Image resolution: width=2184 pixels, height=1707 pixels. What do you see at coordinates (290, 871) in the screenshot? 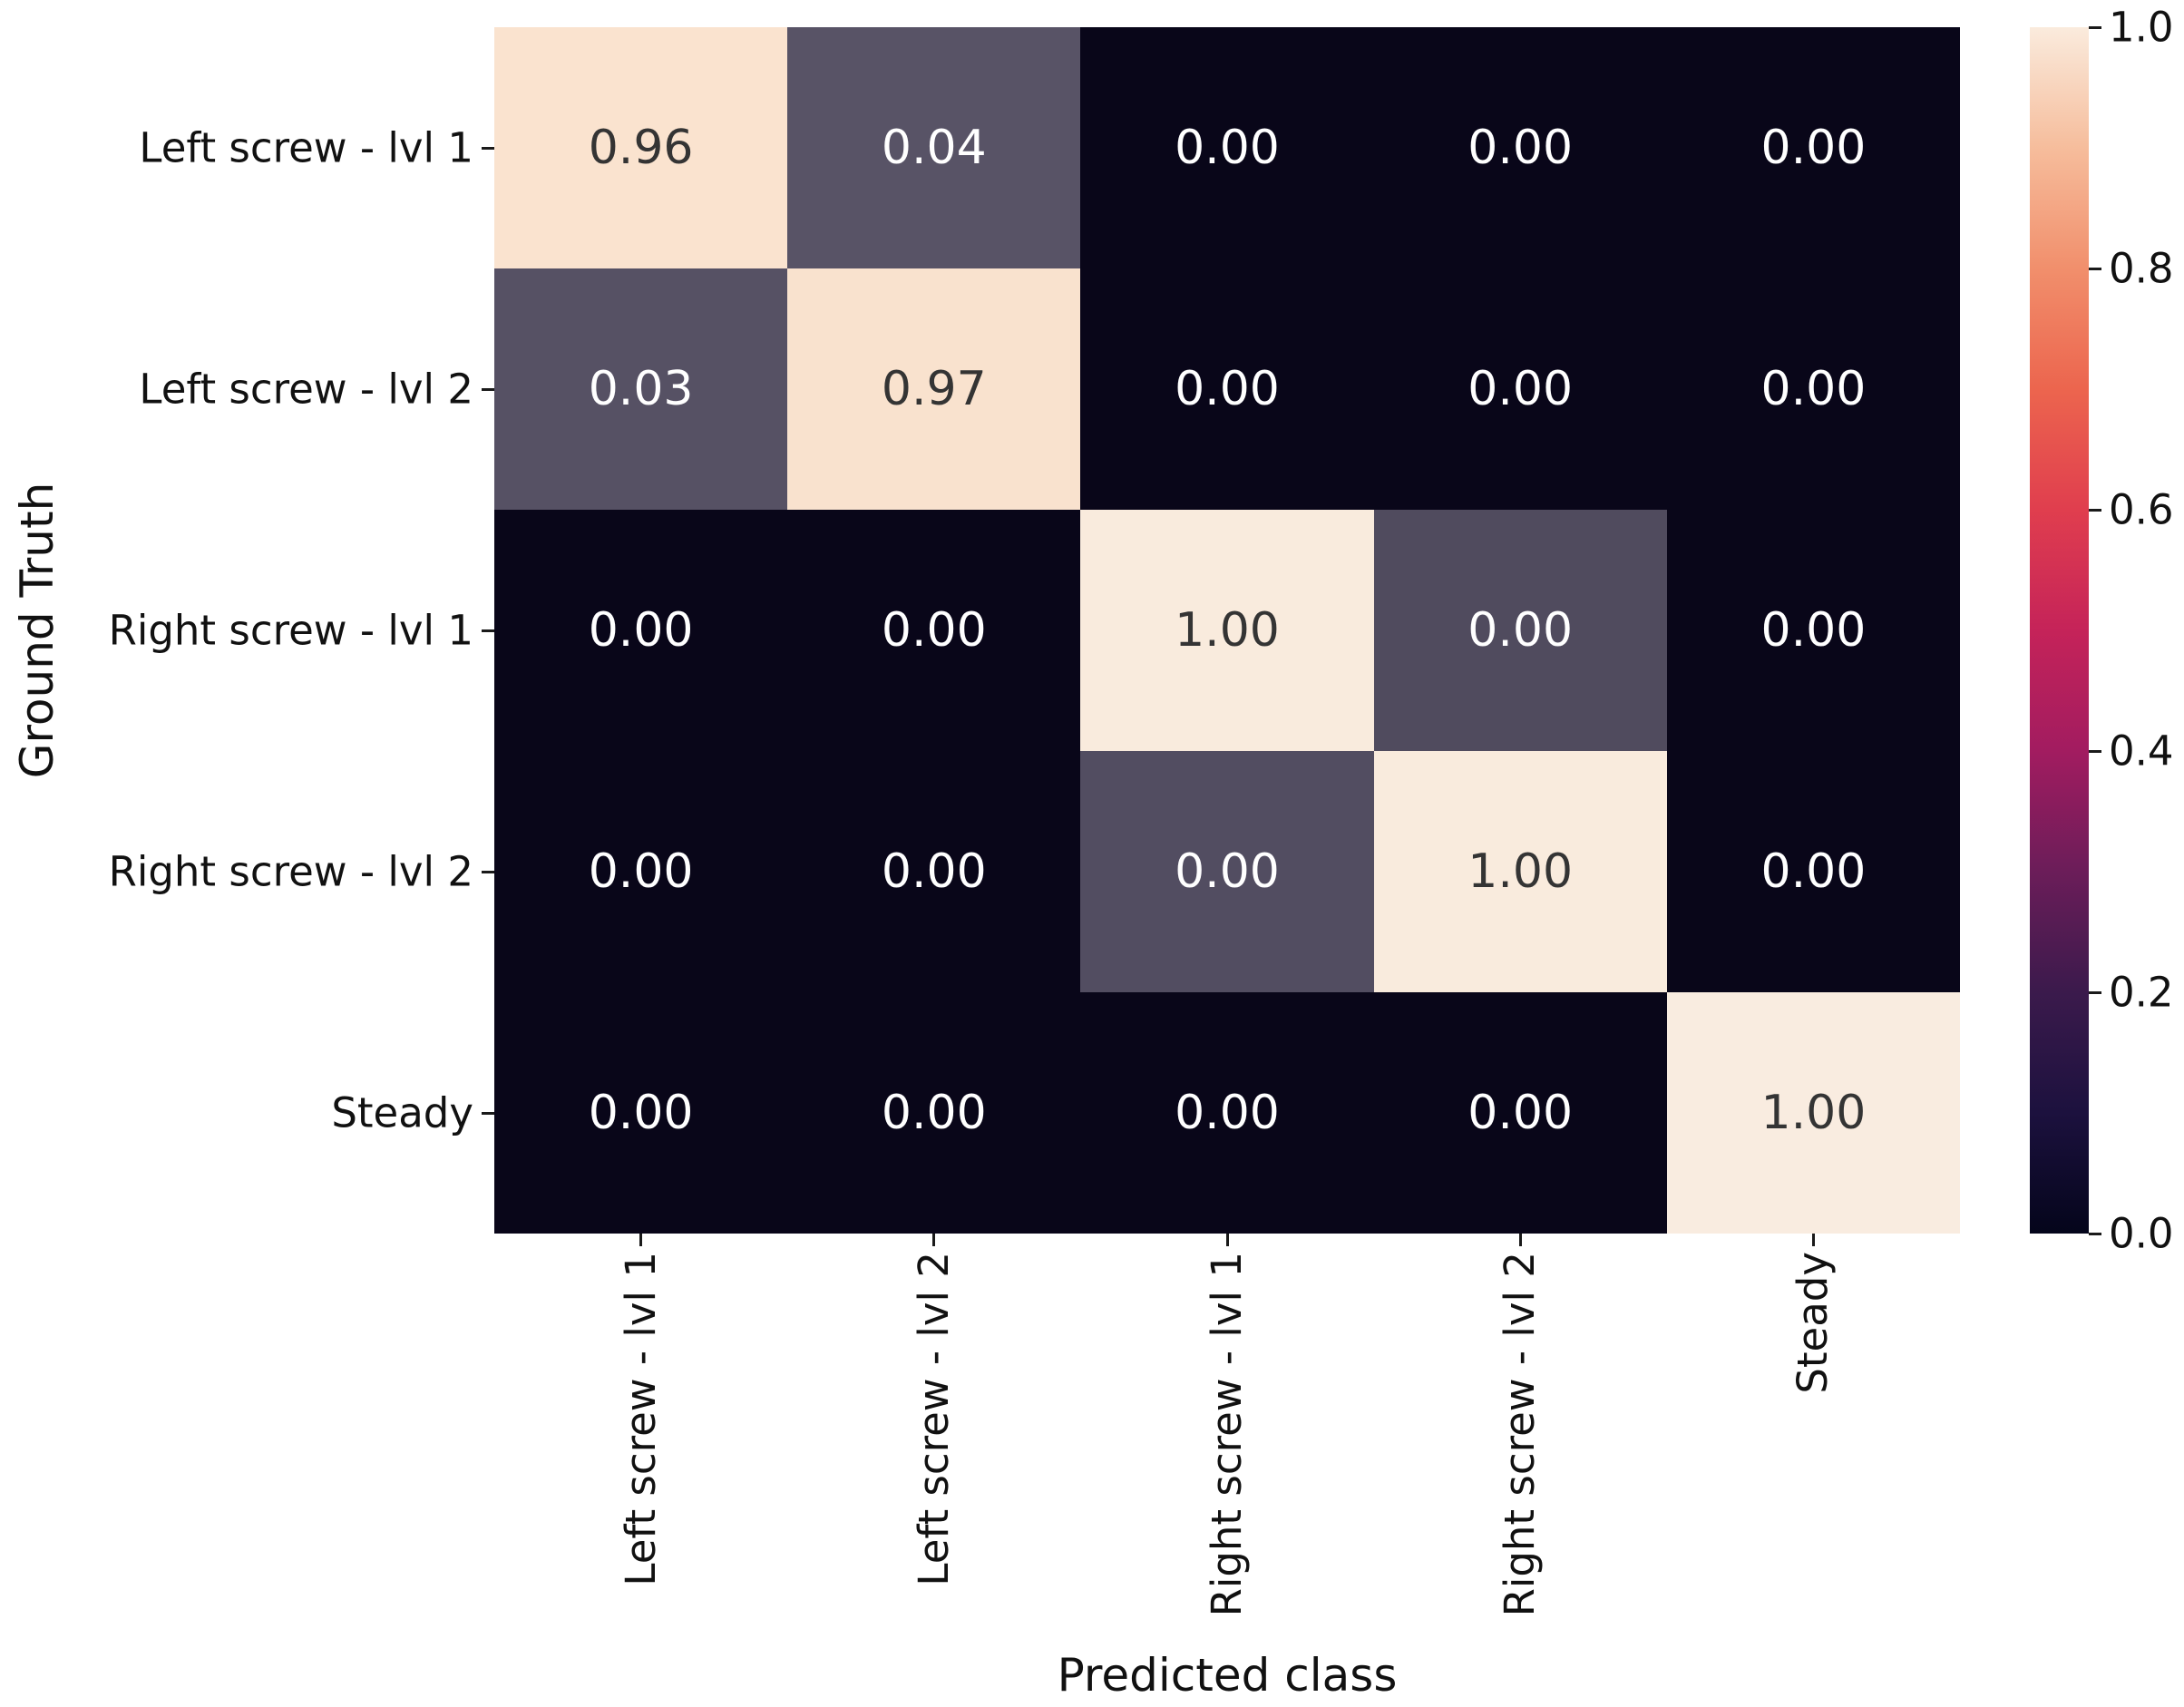
I see `y-tick-label-3: Right screw - lvl 2` at bounding box center [290, 871].